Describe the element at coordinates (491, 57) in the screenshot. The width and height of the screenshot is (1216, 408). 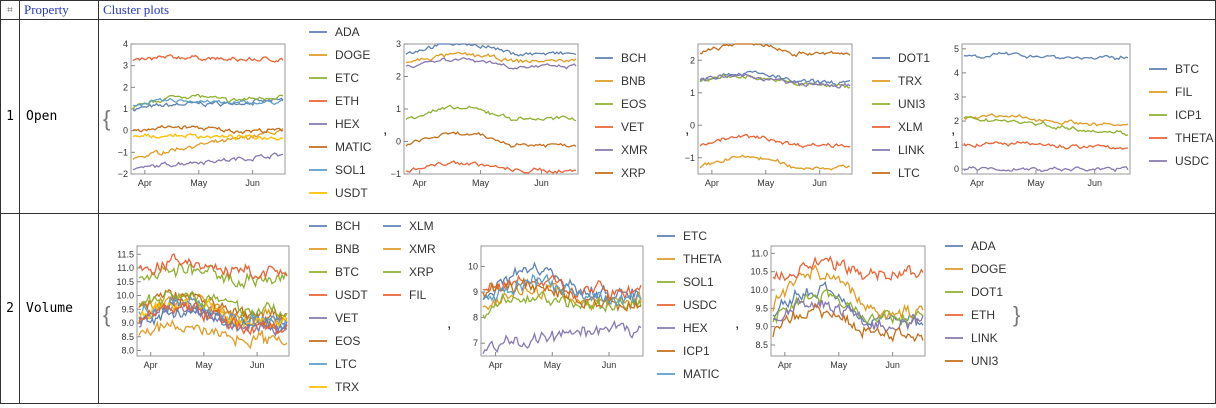
I see `series-line-bnb` at that location.